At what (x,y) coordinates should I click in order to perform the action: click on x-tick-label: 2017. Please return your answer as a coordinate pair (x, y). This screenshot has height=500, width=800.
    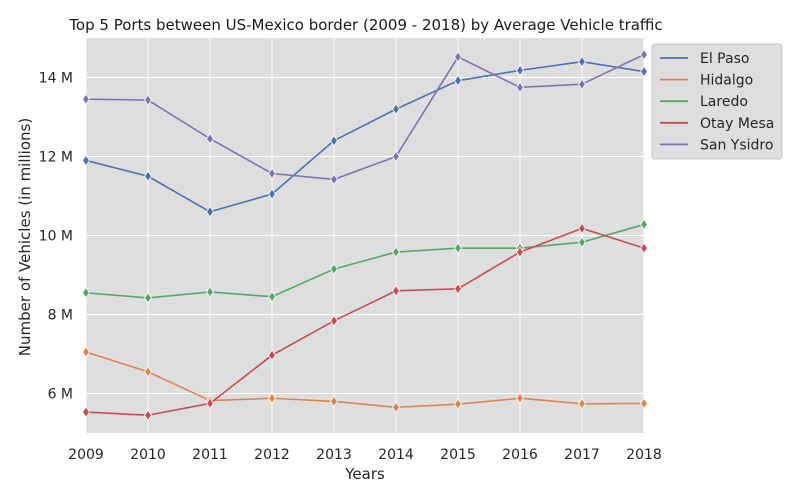
    Looking at the image, I should click on (582, 455).